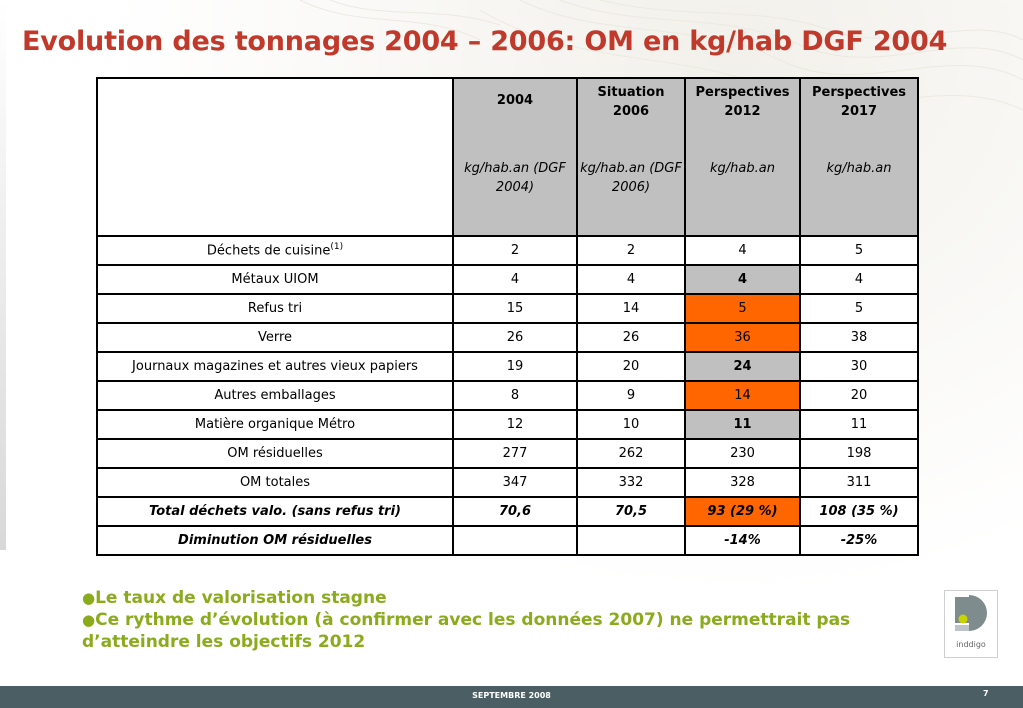 This screenshot has height=708, width=1023. I want to click on cell: 38, so click(859, 337).